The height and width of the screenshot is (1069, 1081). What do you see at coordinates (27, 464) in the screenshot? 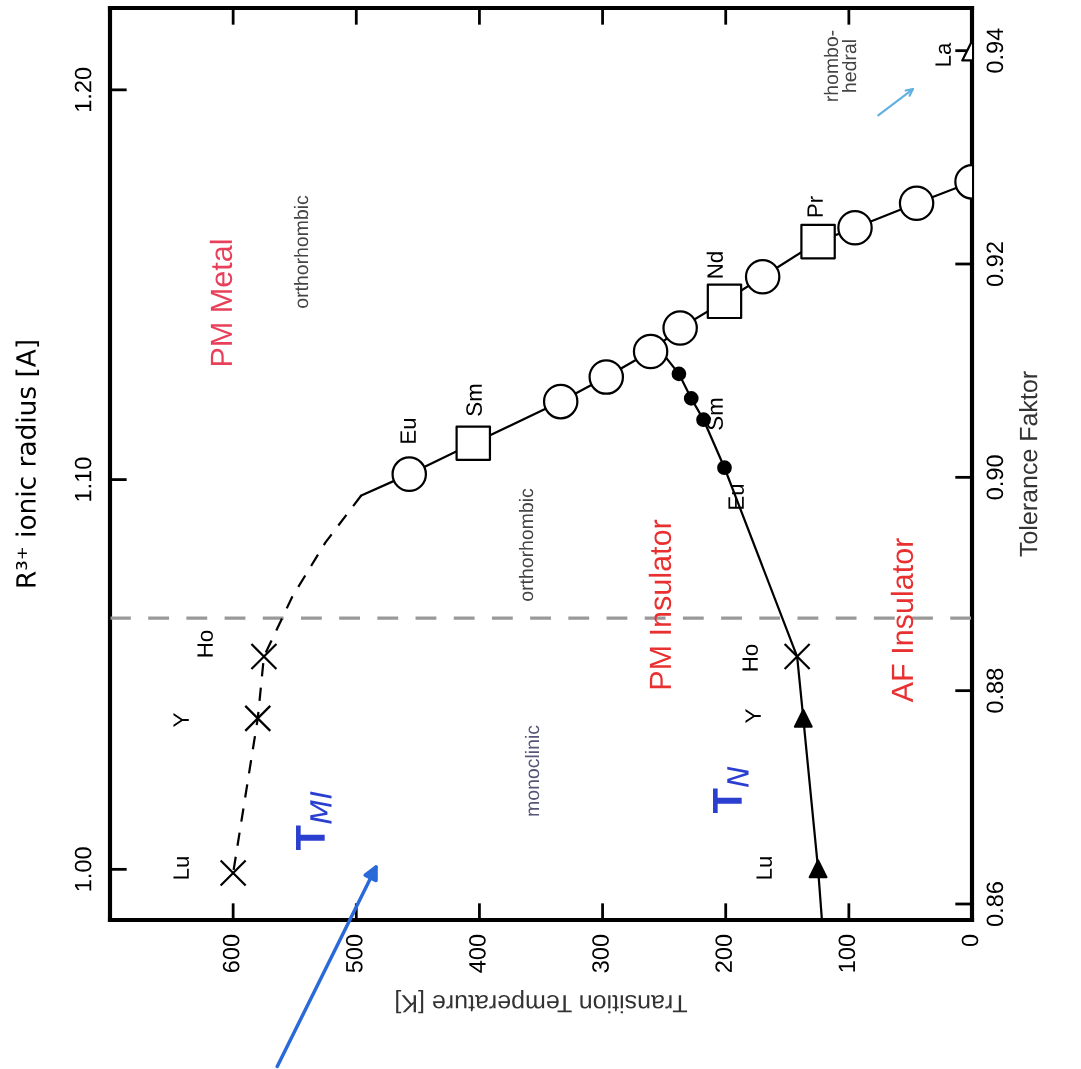
I see `y-axis-title: R³⁺ ionic radius [A]` at bounding box center [27, 464].